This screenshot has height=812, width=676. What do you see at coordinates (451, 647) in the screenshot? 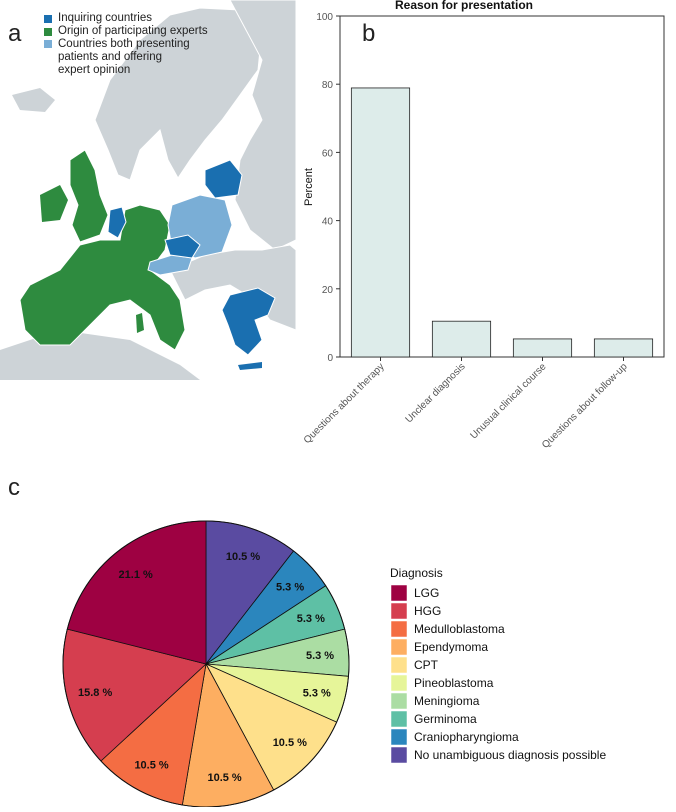
I see `legend-label: Ependymoma` at bounding box center [451, 647].